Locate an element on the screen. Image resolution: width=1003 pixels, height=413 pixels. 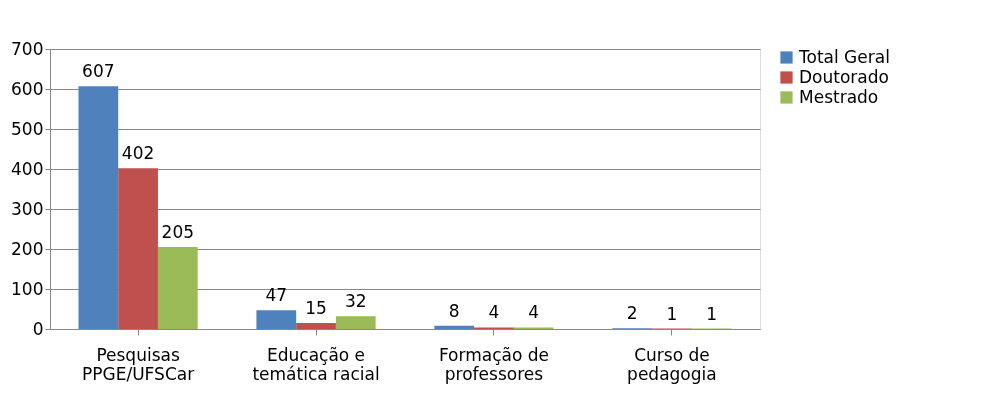
data-label: 8 is located at coordinates (454, 310).